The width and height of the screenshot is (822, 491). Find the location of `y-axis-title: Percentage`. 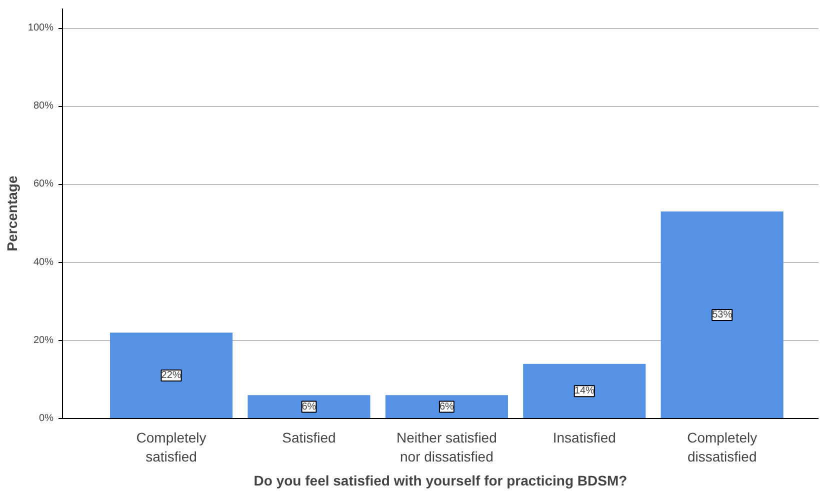

y-axis-title: Percentage is located at coordinates (12, 214).